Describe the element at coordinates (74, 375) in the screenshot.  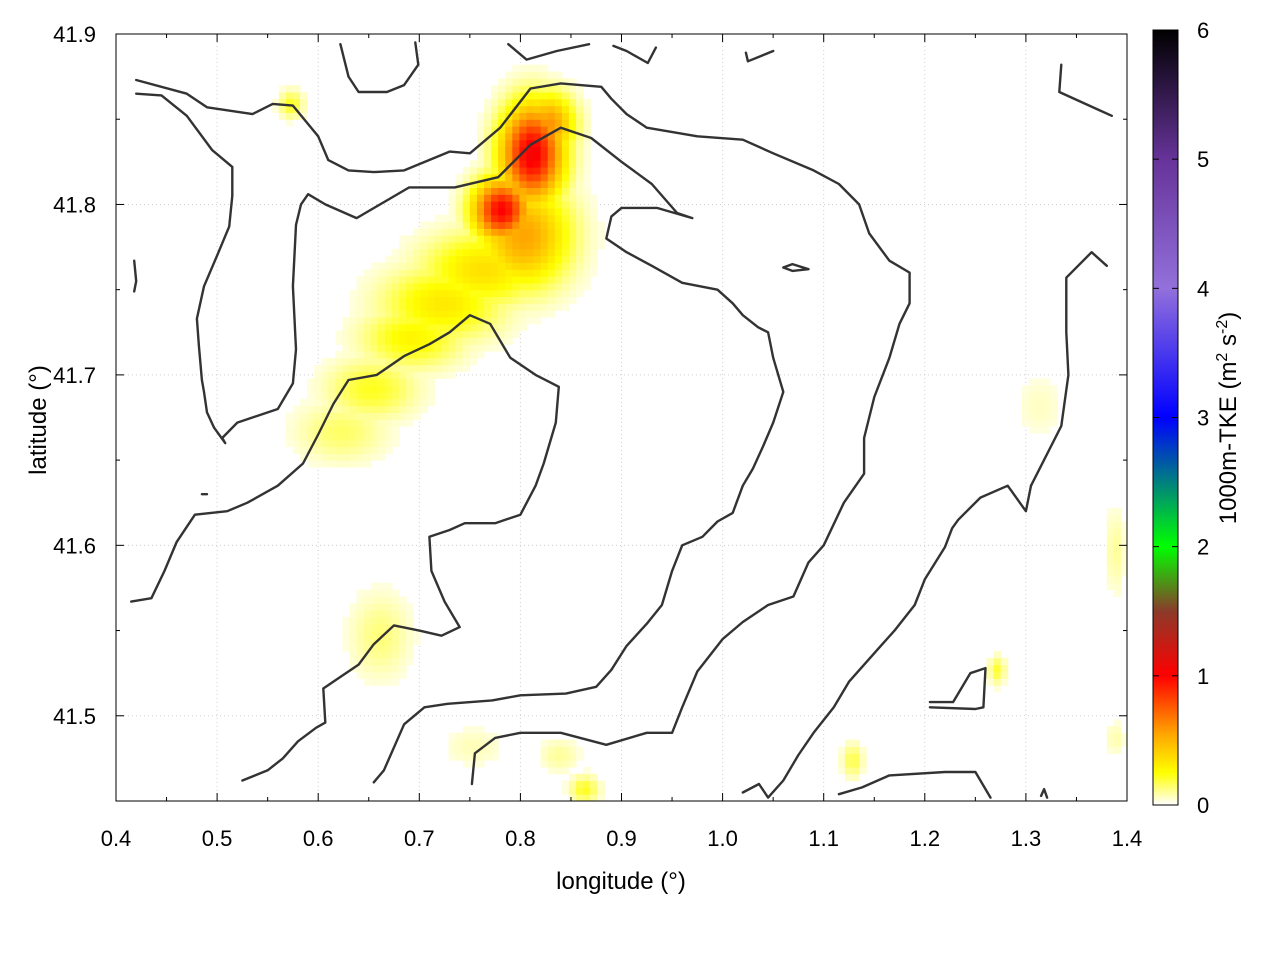
I see `y-tick-label: 41.7` at that location.